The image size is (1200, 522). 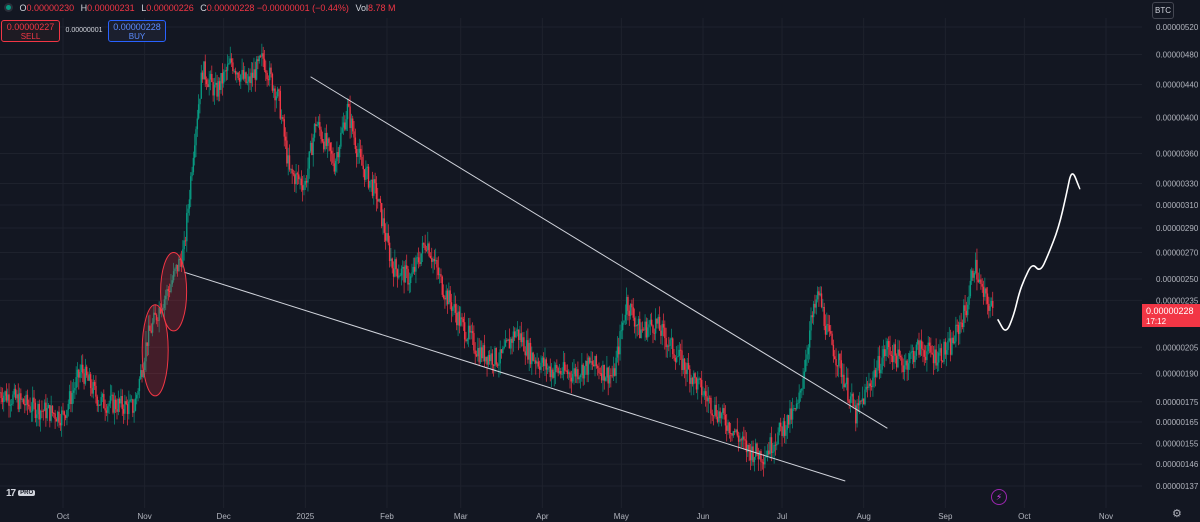 What do you see at coordinates (137, 31) in the screenshot?
I see `buy-button: 0.00000228 BUY` at bounding box center [137, 31].